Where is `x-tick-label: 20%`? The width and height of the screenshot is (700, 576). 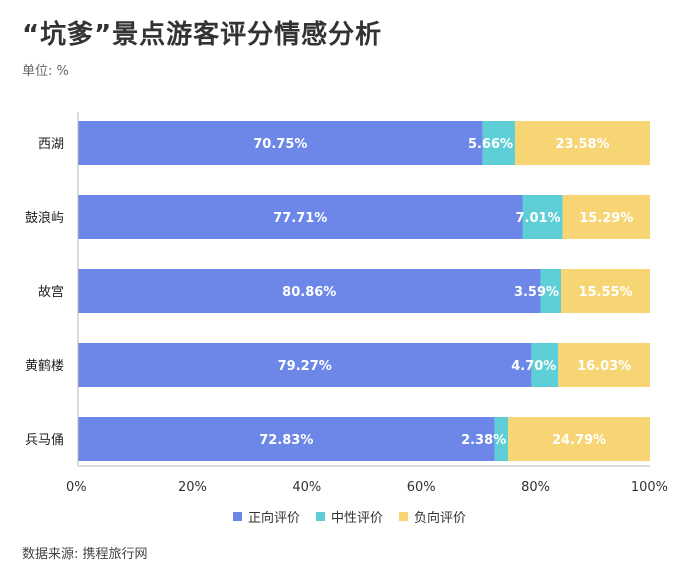
x-tick-label: 20% is located at coordinates (192, 487).